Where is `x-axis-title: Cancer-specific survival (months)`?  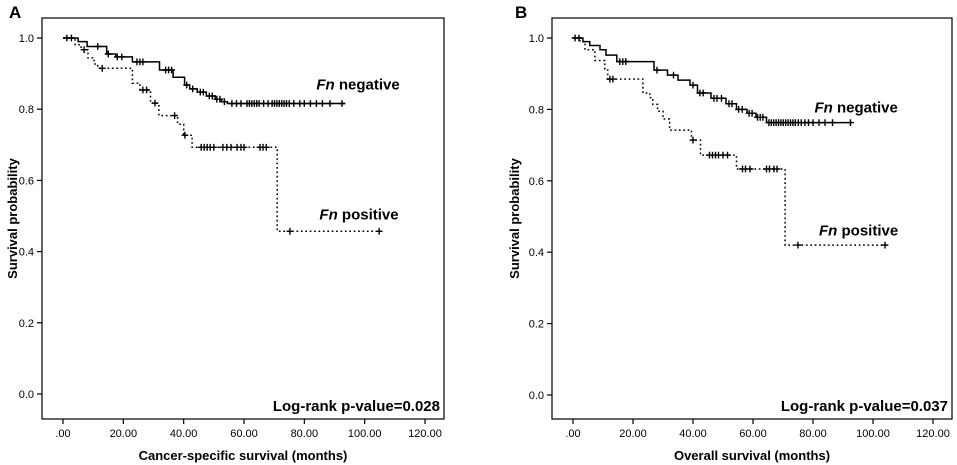
x-axis-title: Cancer-specific survival (months) is located at coordinates (243, 455).